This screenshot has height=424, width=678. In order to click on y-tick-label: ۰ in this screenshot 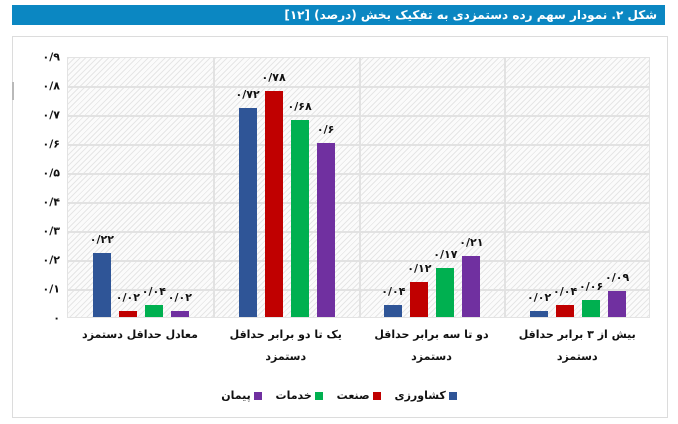, I will do `click(56, 318)`.